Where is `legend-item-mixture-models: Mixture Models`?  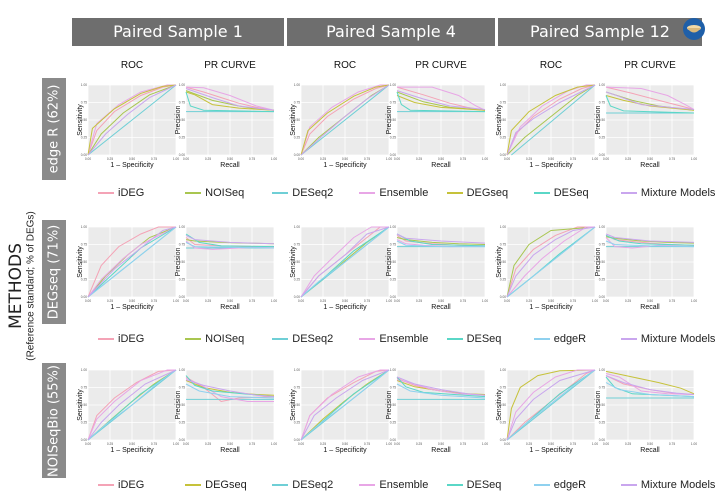
legend-item-mixture-models: Mixture Models is located at coordinates (667, 487).